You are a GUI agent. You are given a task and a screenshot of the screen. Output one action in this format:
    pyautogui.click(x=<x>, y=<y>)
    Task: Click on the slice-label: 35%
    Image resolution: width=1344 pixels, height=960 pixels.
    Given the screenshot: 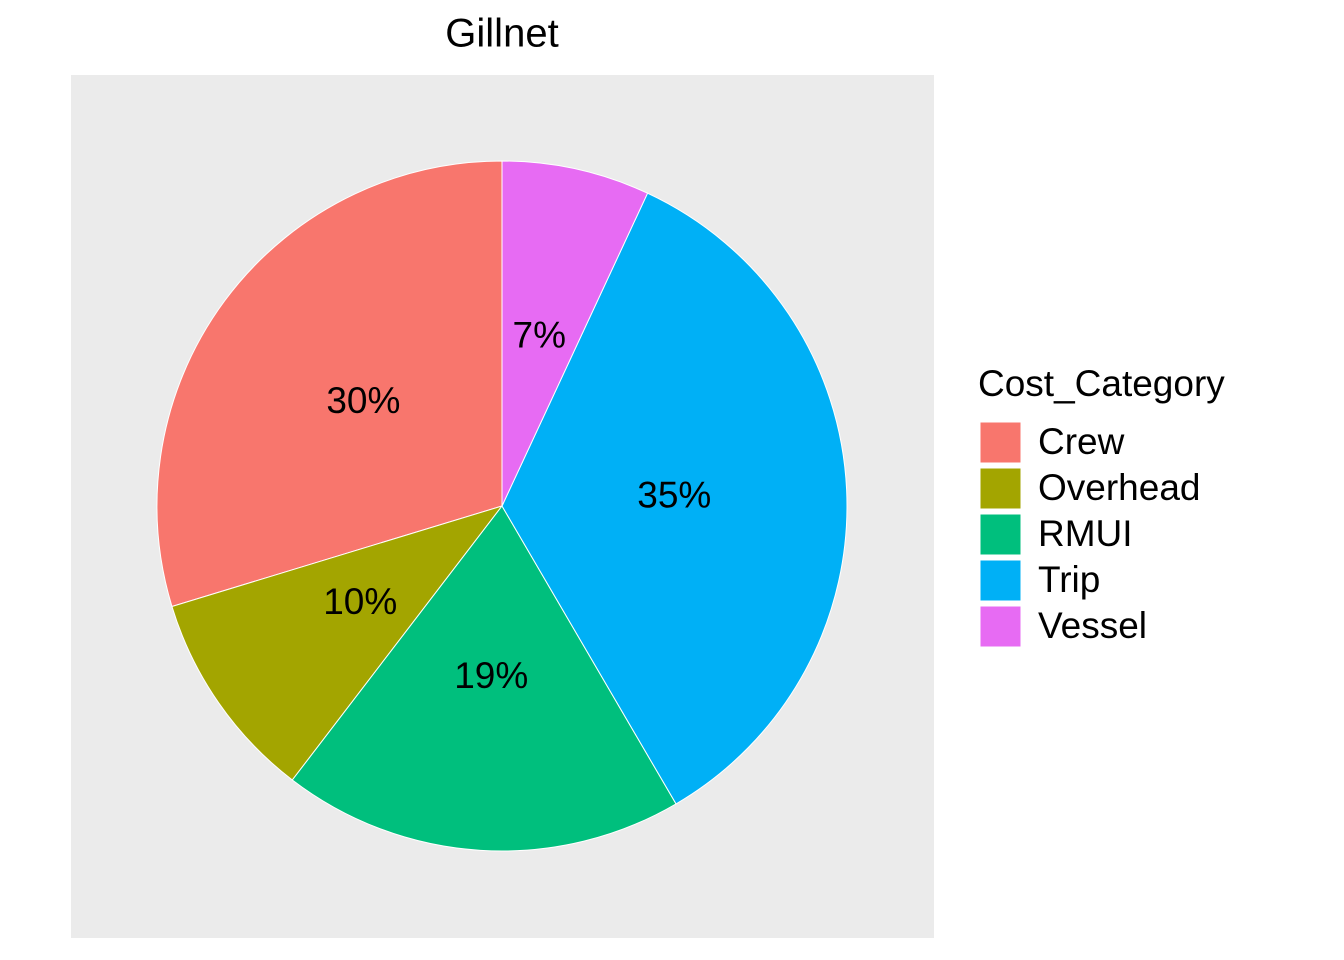 What is the action you would take?
    pyautogui.click(x=674, y=495)
    